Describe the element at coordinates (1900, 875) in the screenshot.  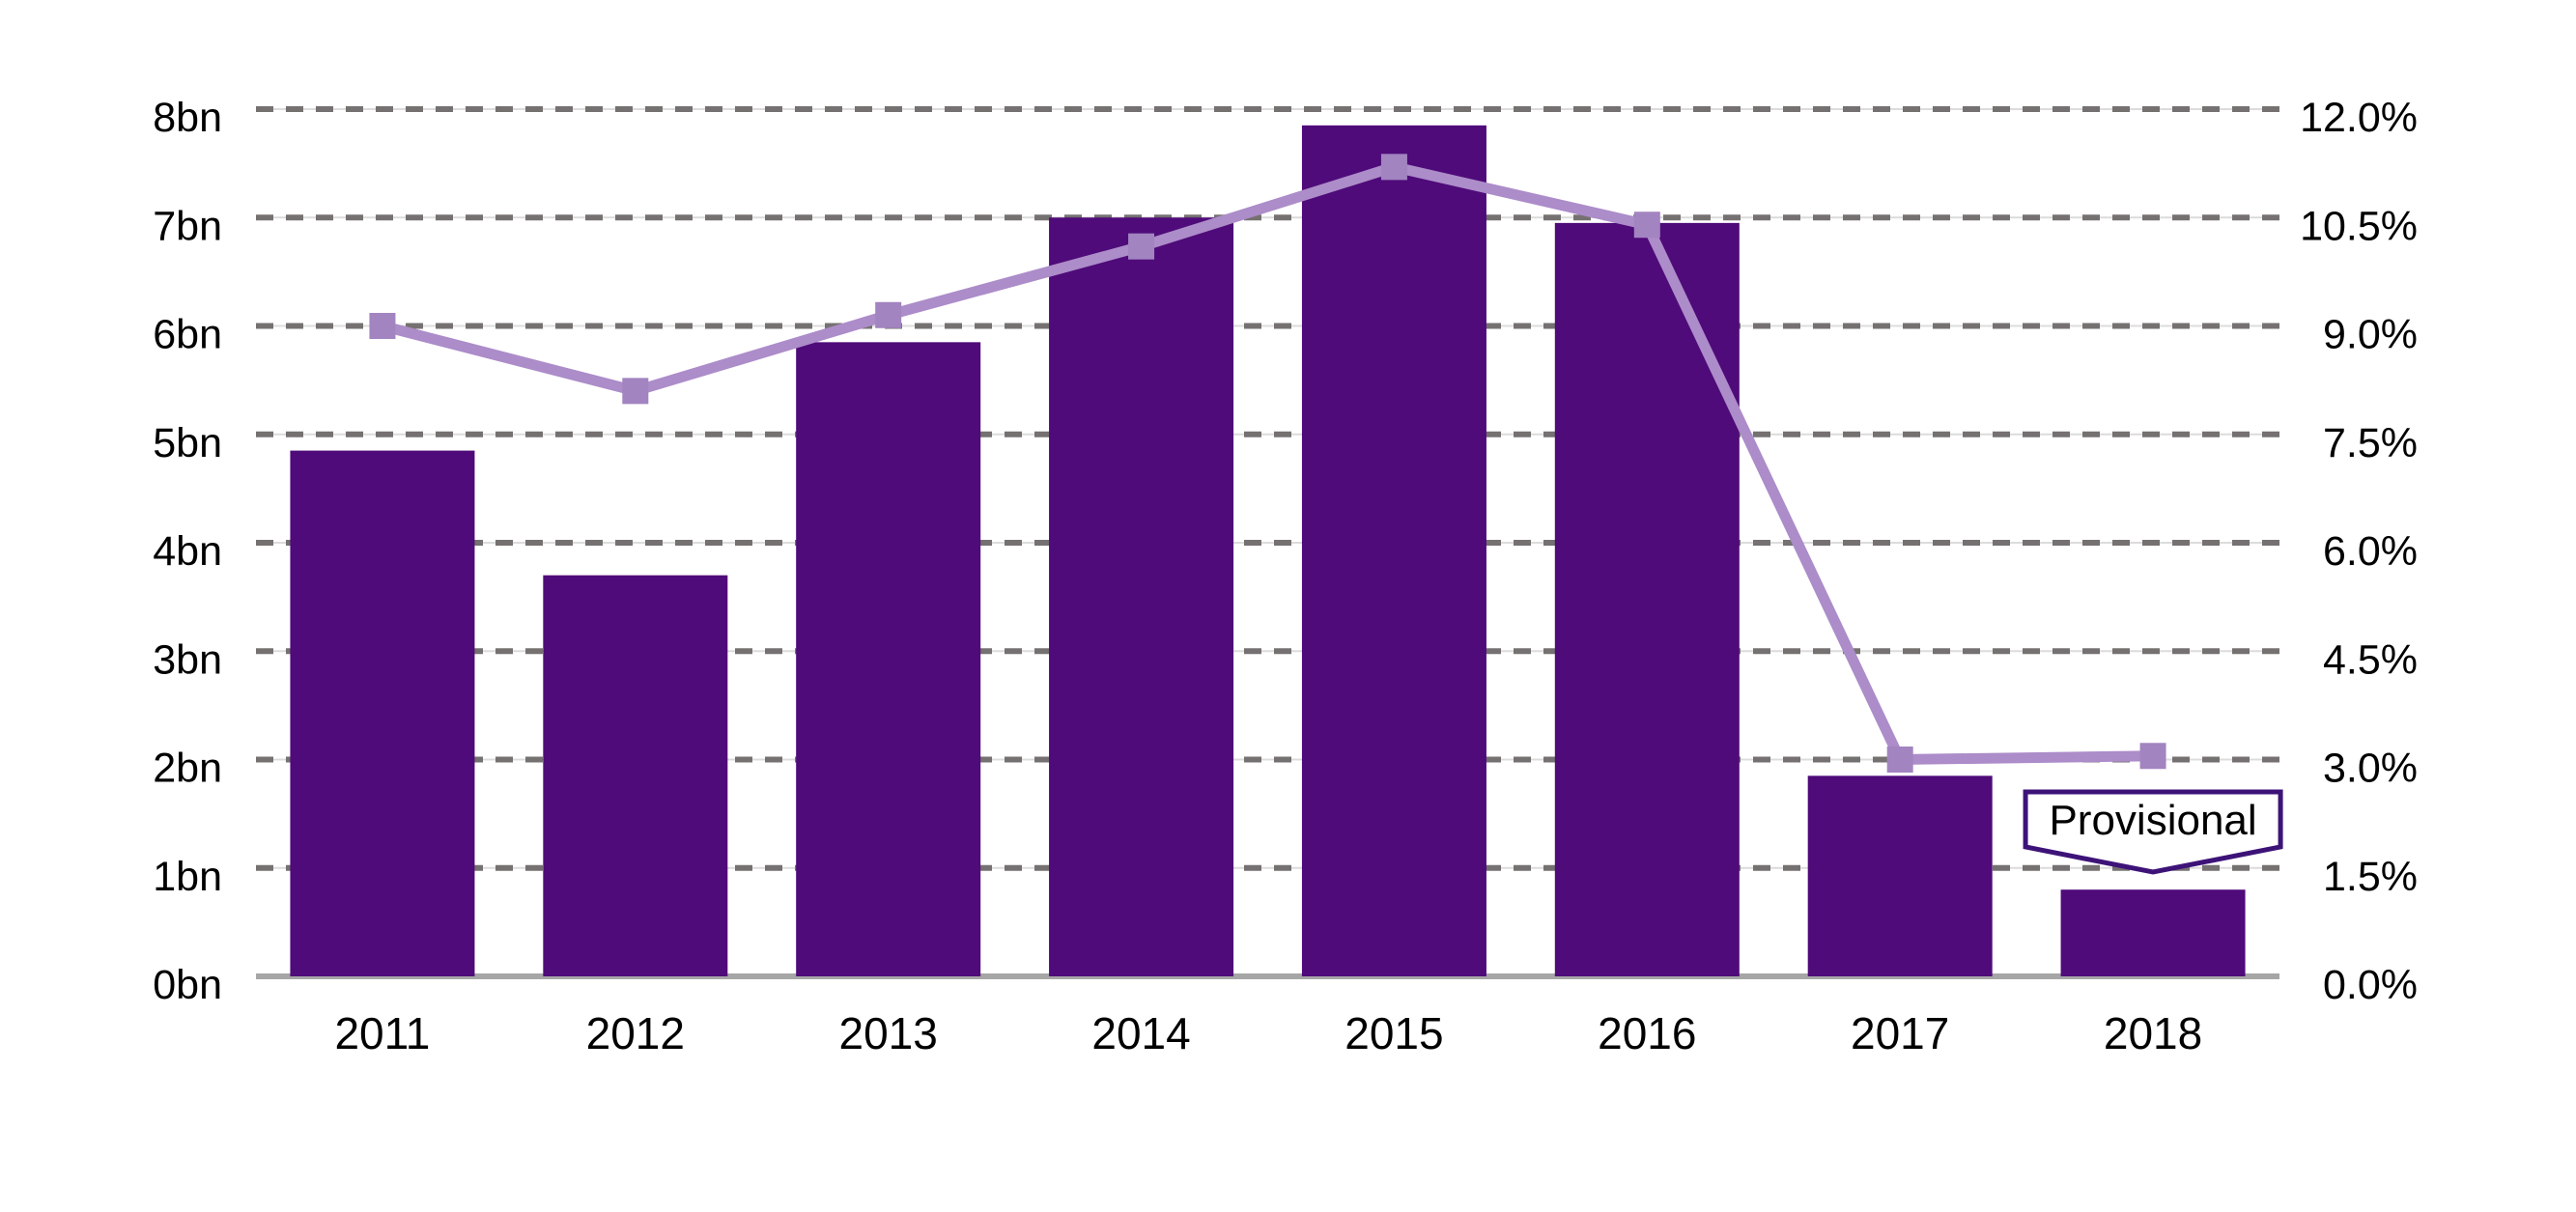
I see `bar-2017` at that location.